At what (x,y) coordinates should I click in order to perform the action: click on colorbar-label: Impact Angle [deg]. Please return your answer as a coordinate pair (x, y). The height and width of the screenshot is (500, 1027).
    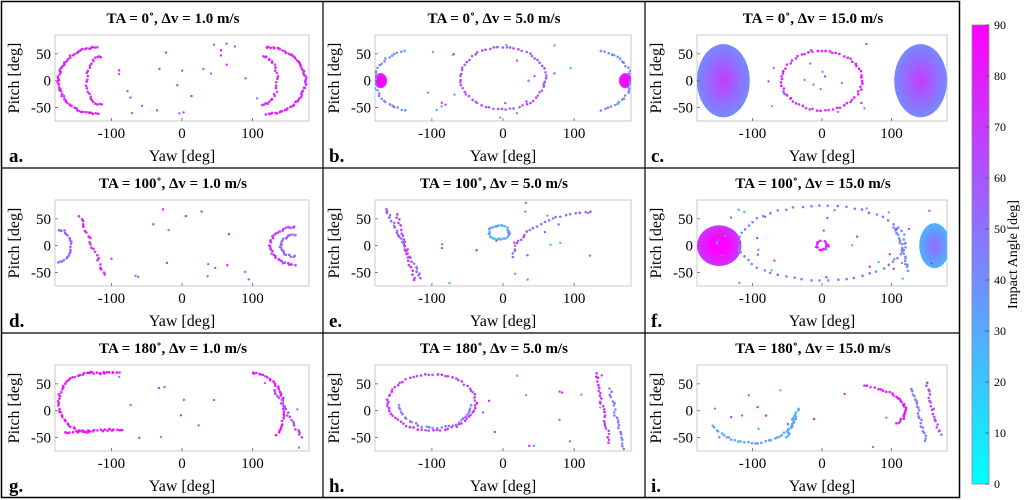
    Looking at the image, I should click on (1013, 254).